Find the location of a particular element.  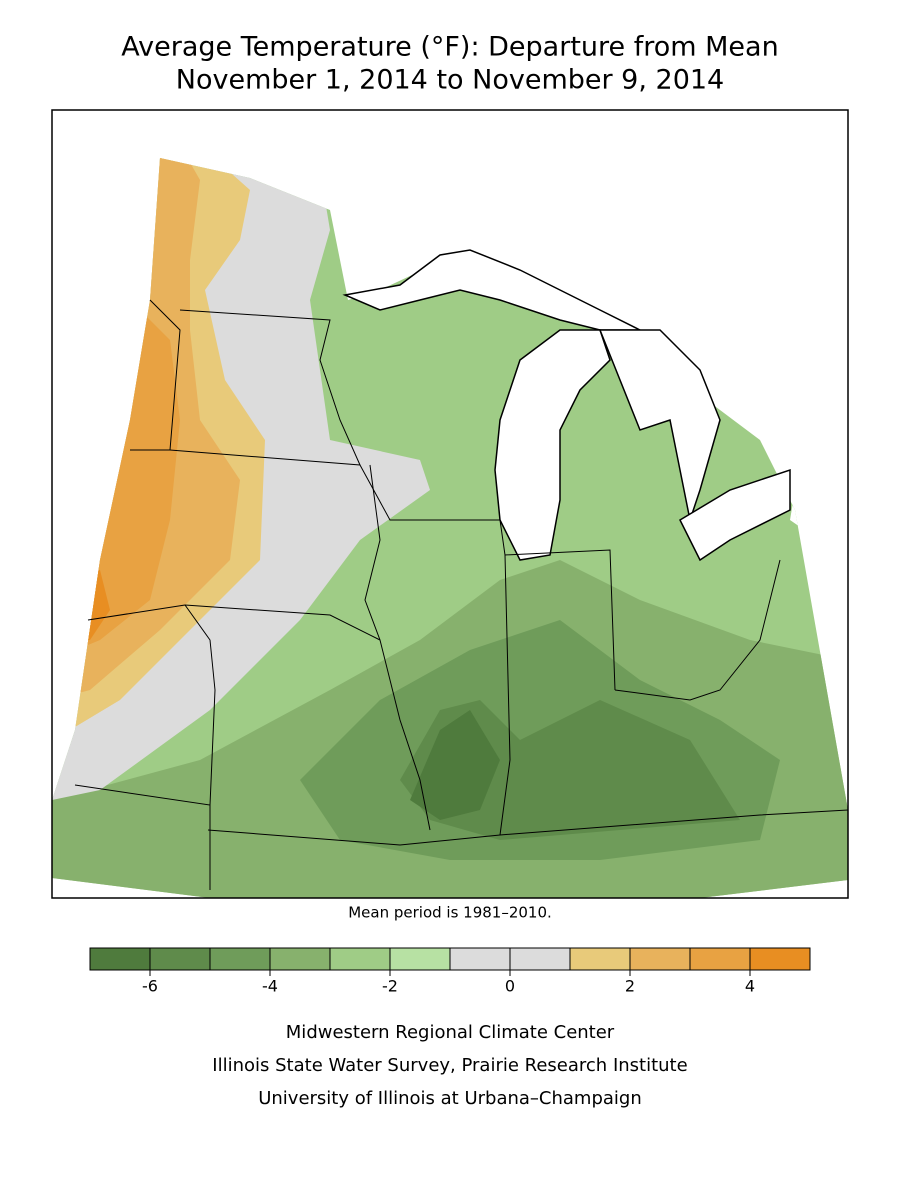

legend-tick-label: 4 is located at coordinates (750, 986).